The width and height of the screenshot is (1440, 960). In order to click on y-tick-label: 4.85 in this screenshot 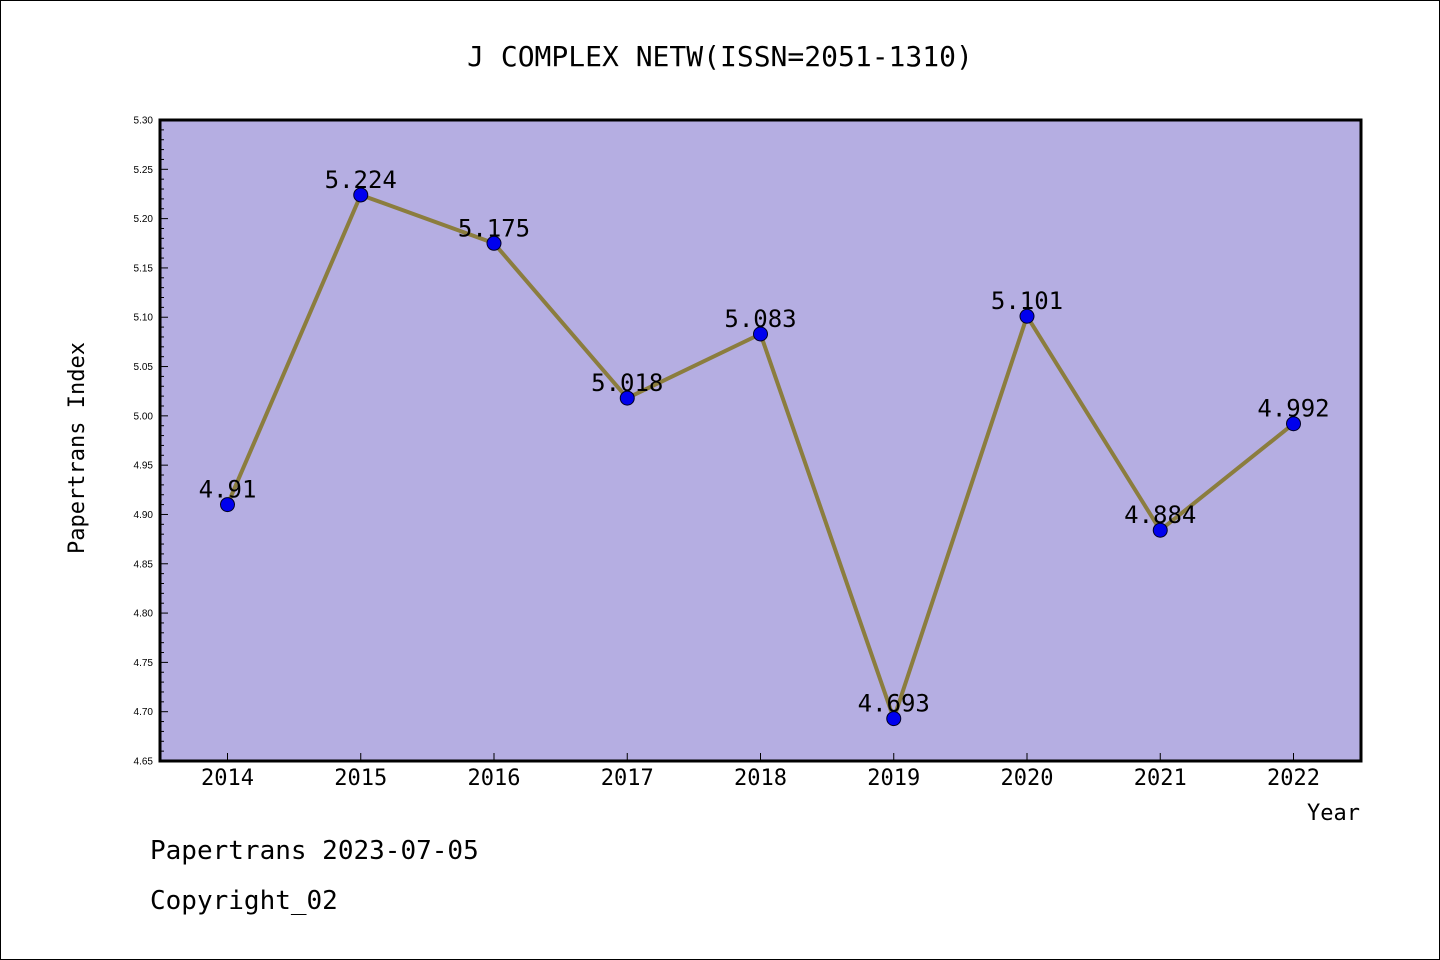, I will do `click(144, 564)`.